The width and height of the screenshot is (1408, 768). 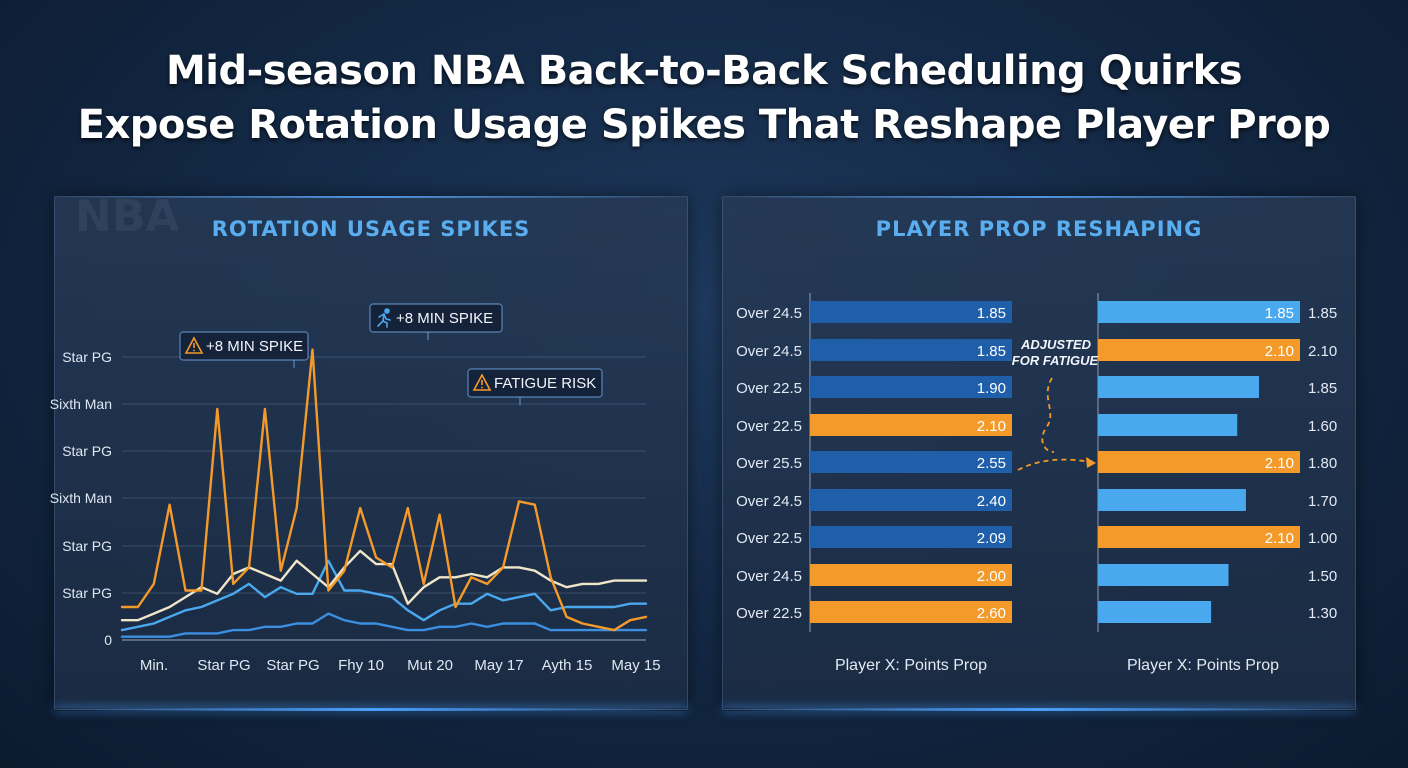 What do you see at coordinates (991, 613) in the screenshot?
I see `before-bar-label: 2.60` at bounding box center [991, 613].